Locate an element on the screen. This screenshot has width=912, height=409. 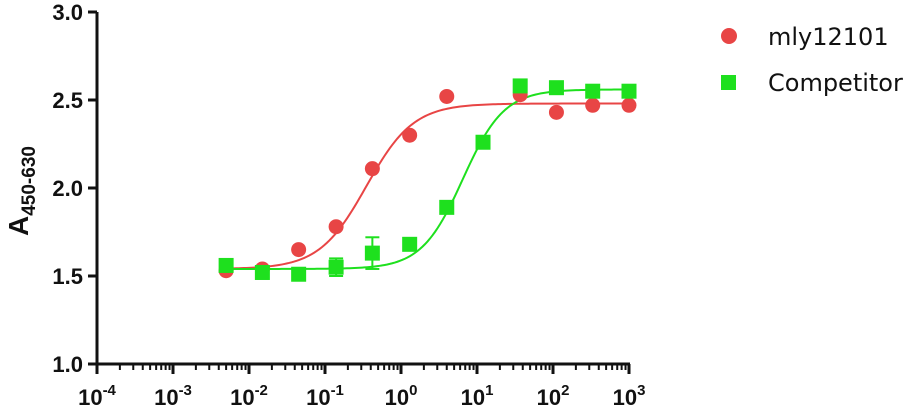
legend: mly12101 Competitor is located at coordinates (812, 60).